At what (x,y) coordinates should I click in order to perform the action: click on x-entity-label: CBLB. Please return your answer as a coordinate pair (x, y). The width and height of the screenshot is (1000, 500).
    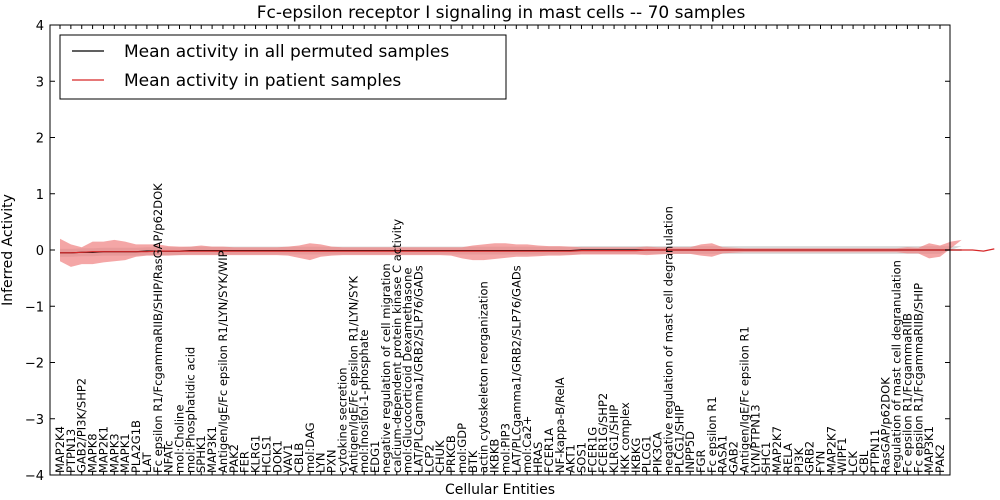
    Looking at the image, I should click on (299, 458).